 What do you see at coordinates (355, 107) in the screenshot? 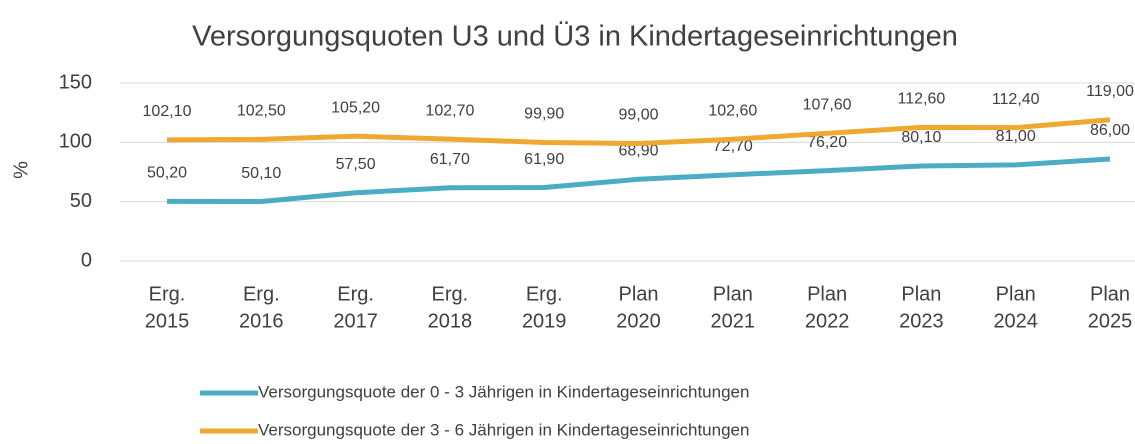
I see `data-label: 105,20` at bounding box center [355, 107].